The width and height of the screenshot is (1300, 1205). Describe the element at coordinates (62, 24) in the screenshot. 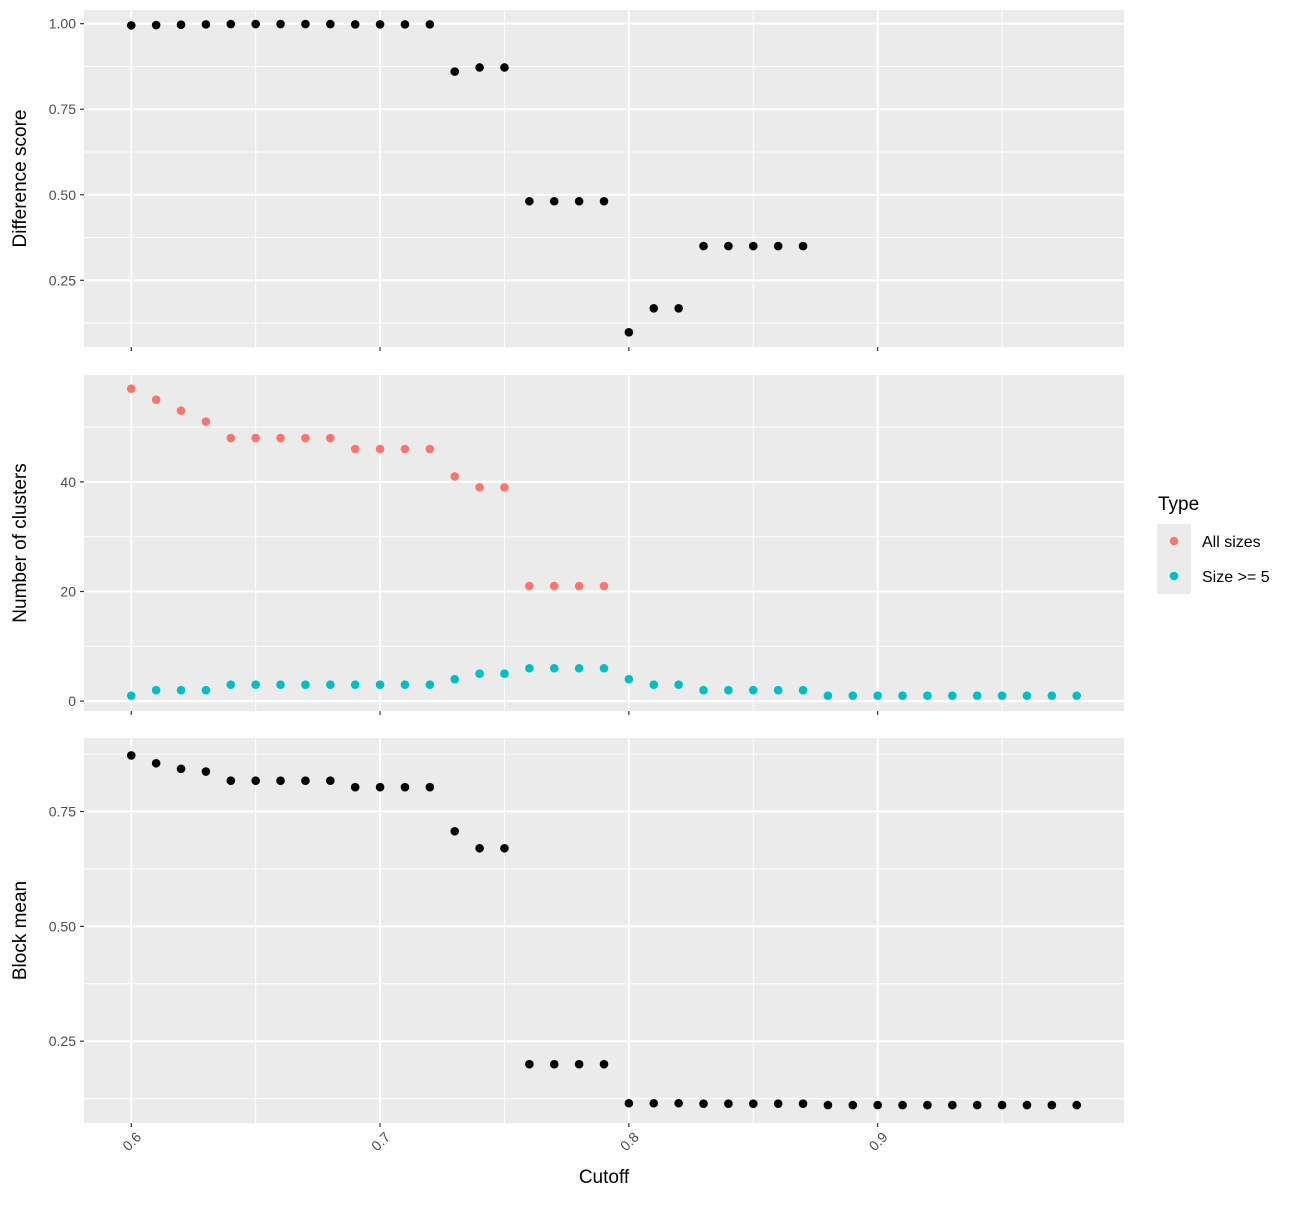

I see `y-tick-label: 1.00` at that location.